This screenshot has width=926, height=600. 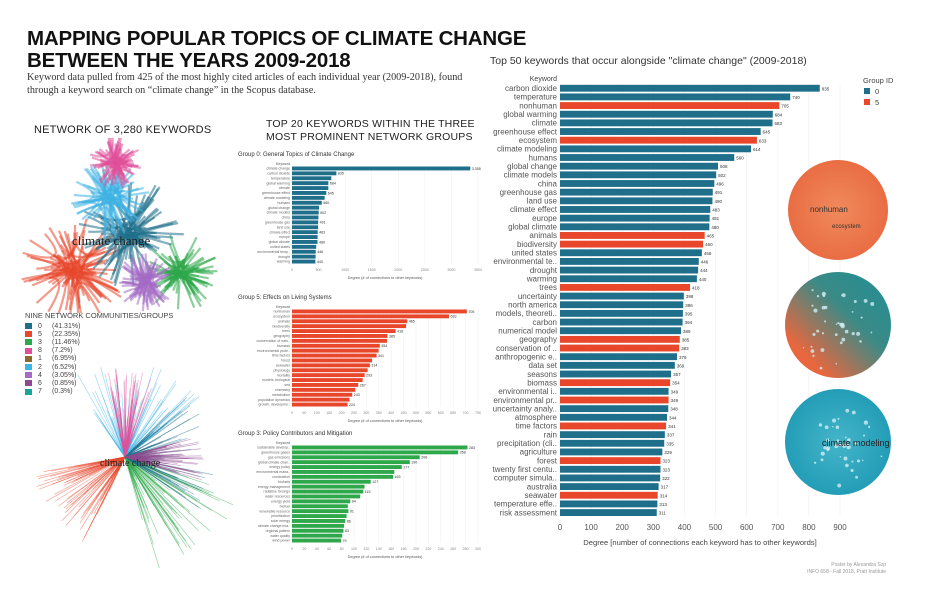 What do you see at coordinates (354, 549) in the screenshot?
I see `x-tick-label: 100` at bounding box center [354, 549].